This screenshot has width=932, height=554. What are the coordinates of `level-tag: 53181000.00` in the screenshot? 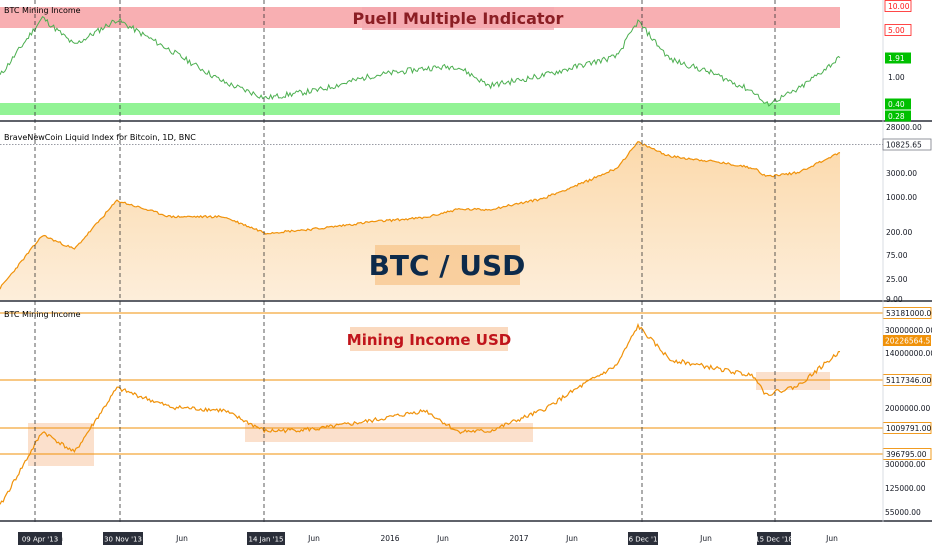 It's located at (907, 313).